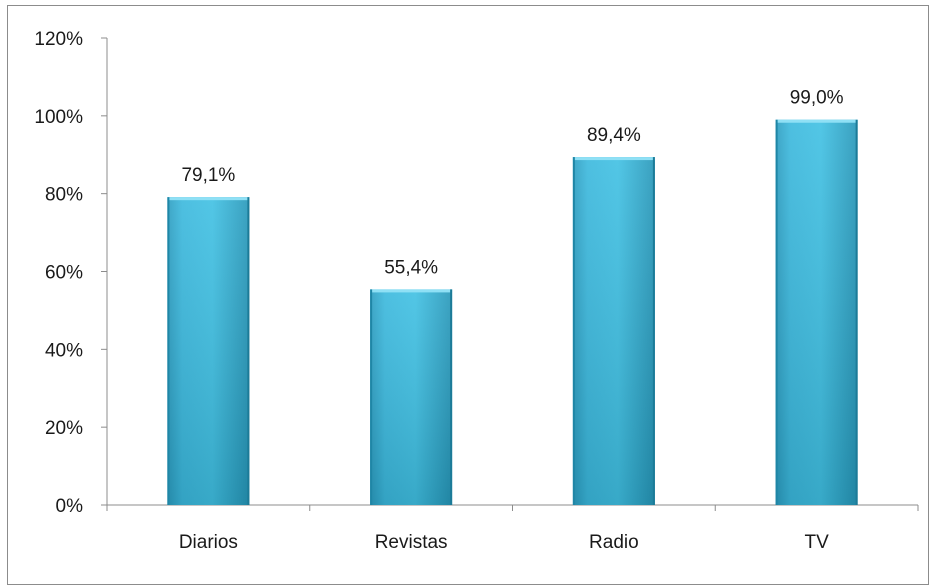 The width and height of the screenshot is (932, 585). I want to click on x-tick-label: Revistas, so click(411, 542).